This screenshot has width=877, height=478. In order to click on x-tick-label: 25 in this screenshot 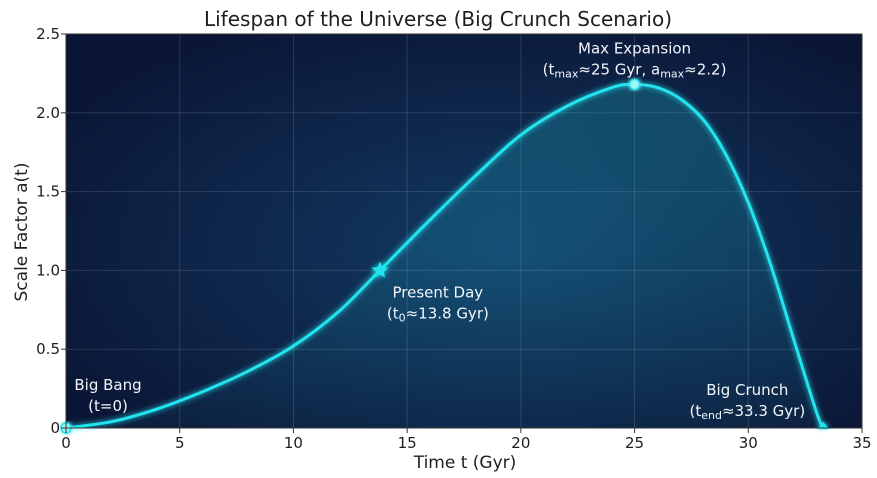, I will do `click(634, 443)`.